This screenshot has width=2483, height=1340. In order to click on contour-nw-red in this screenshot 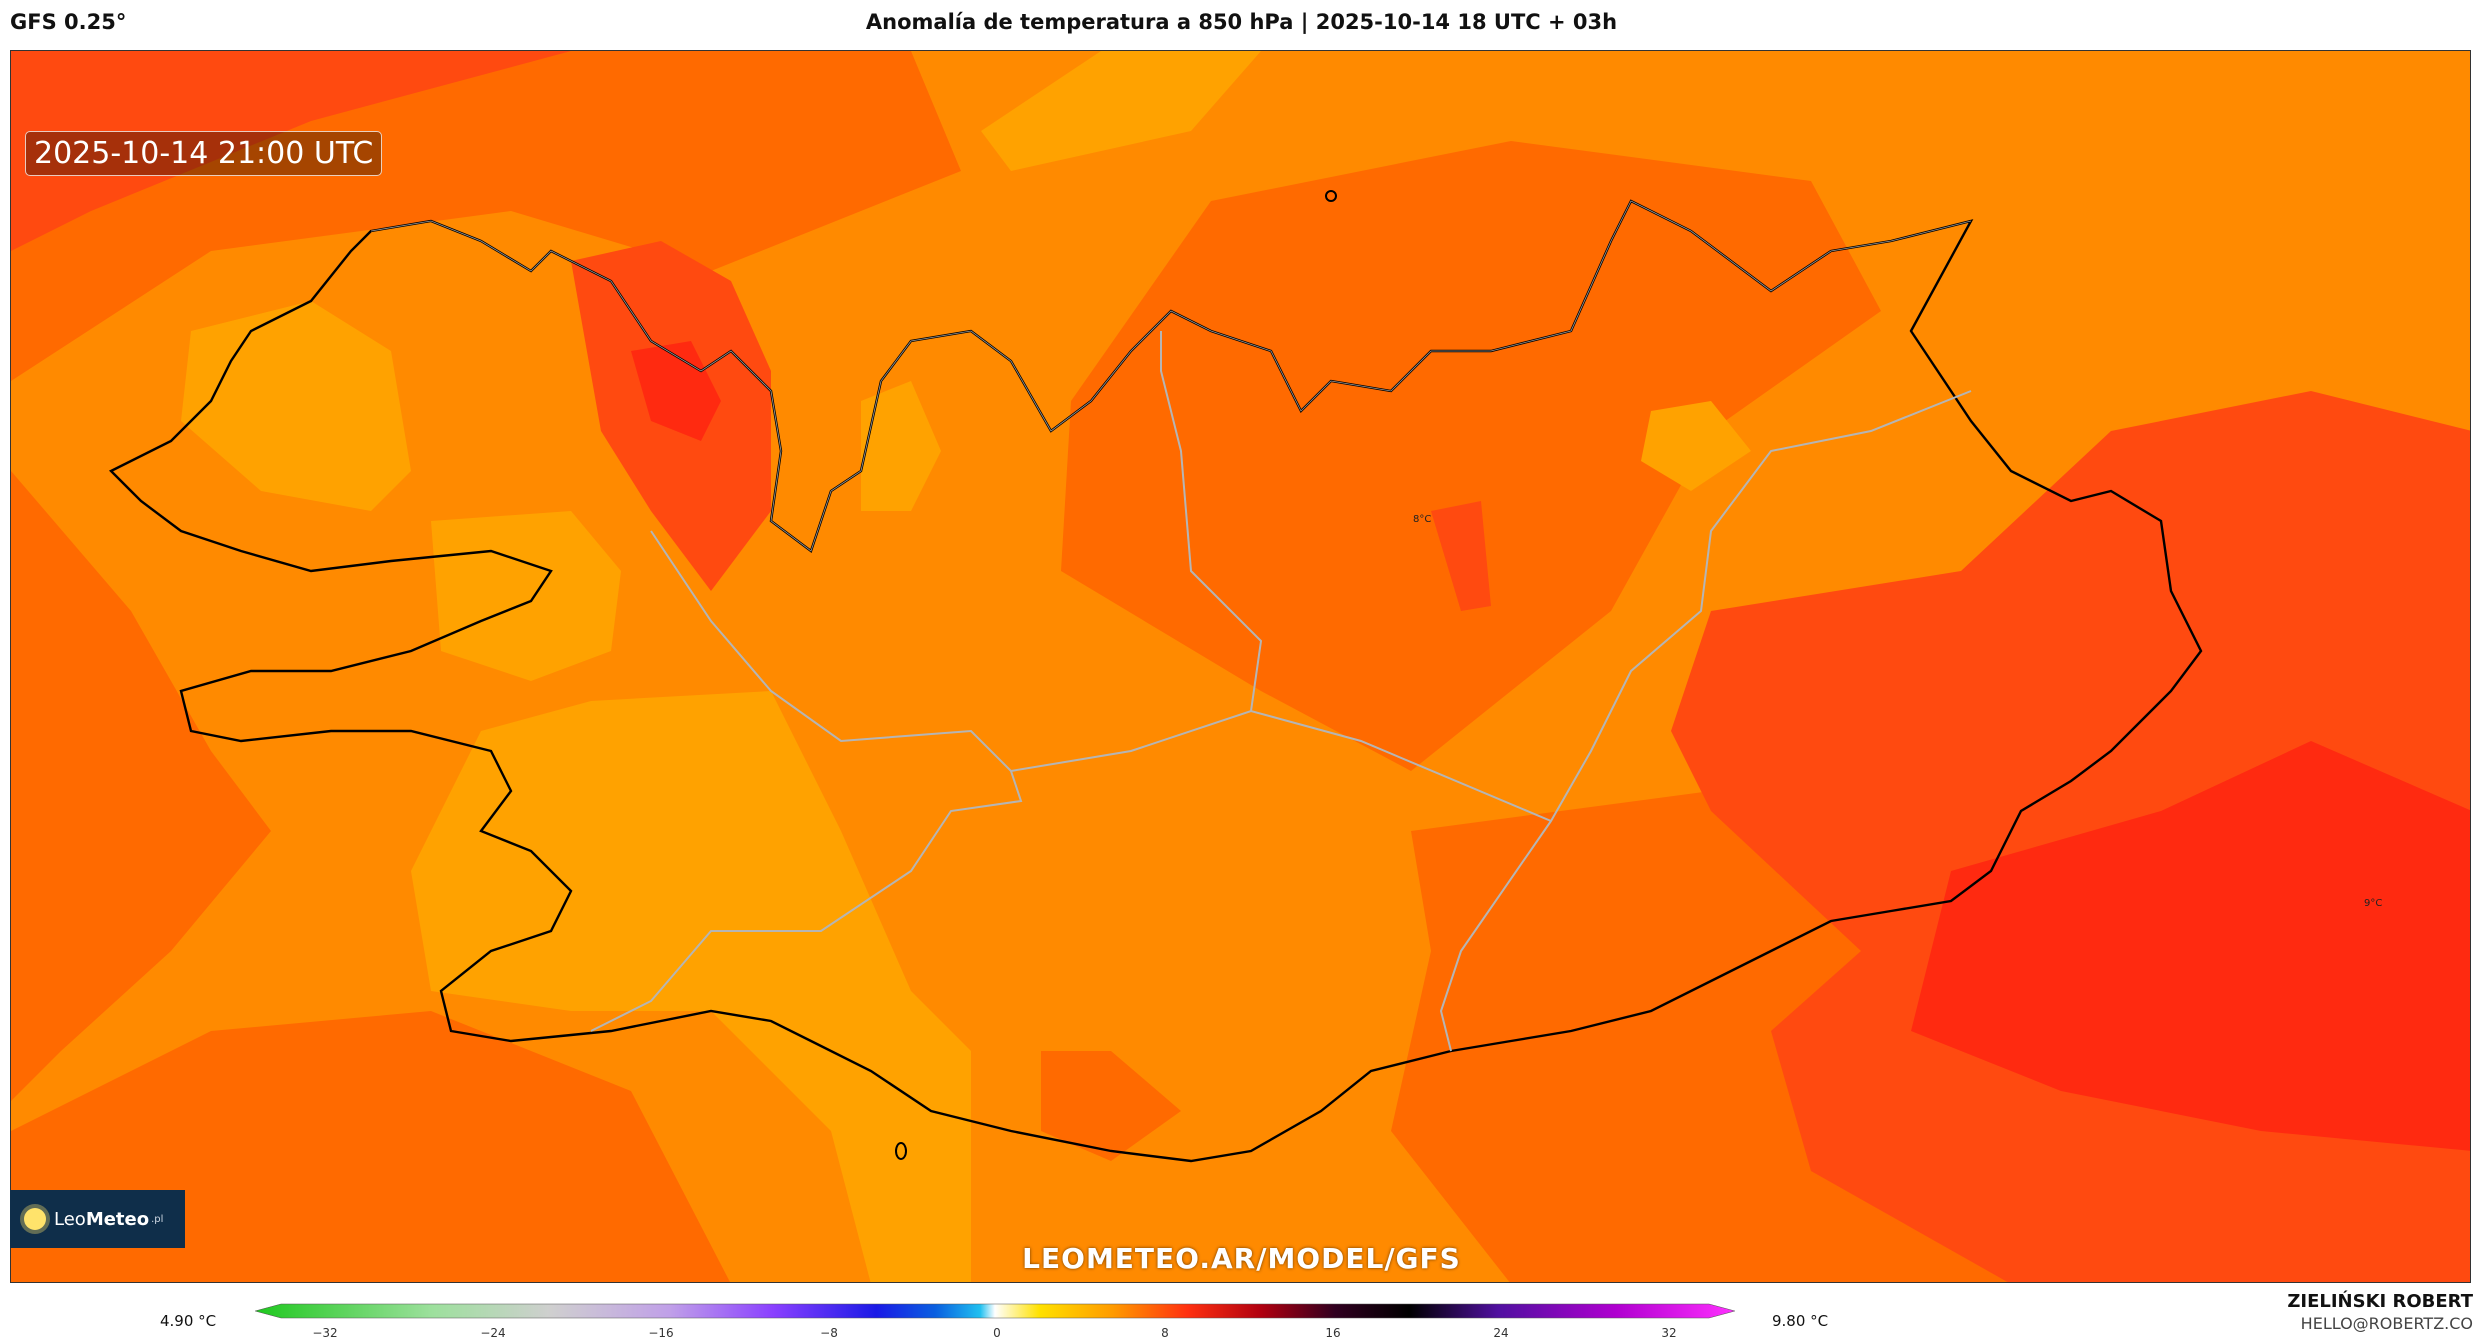, I will do `click(291, 151)`.